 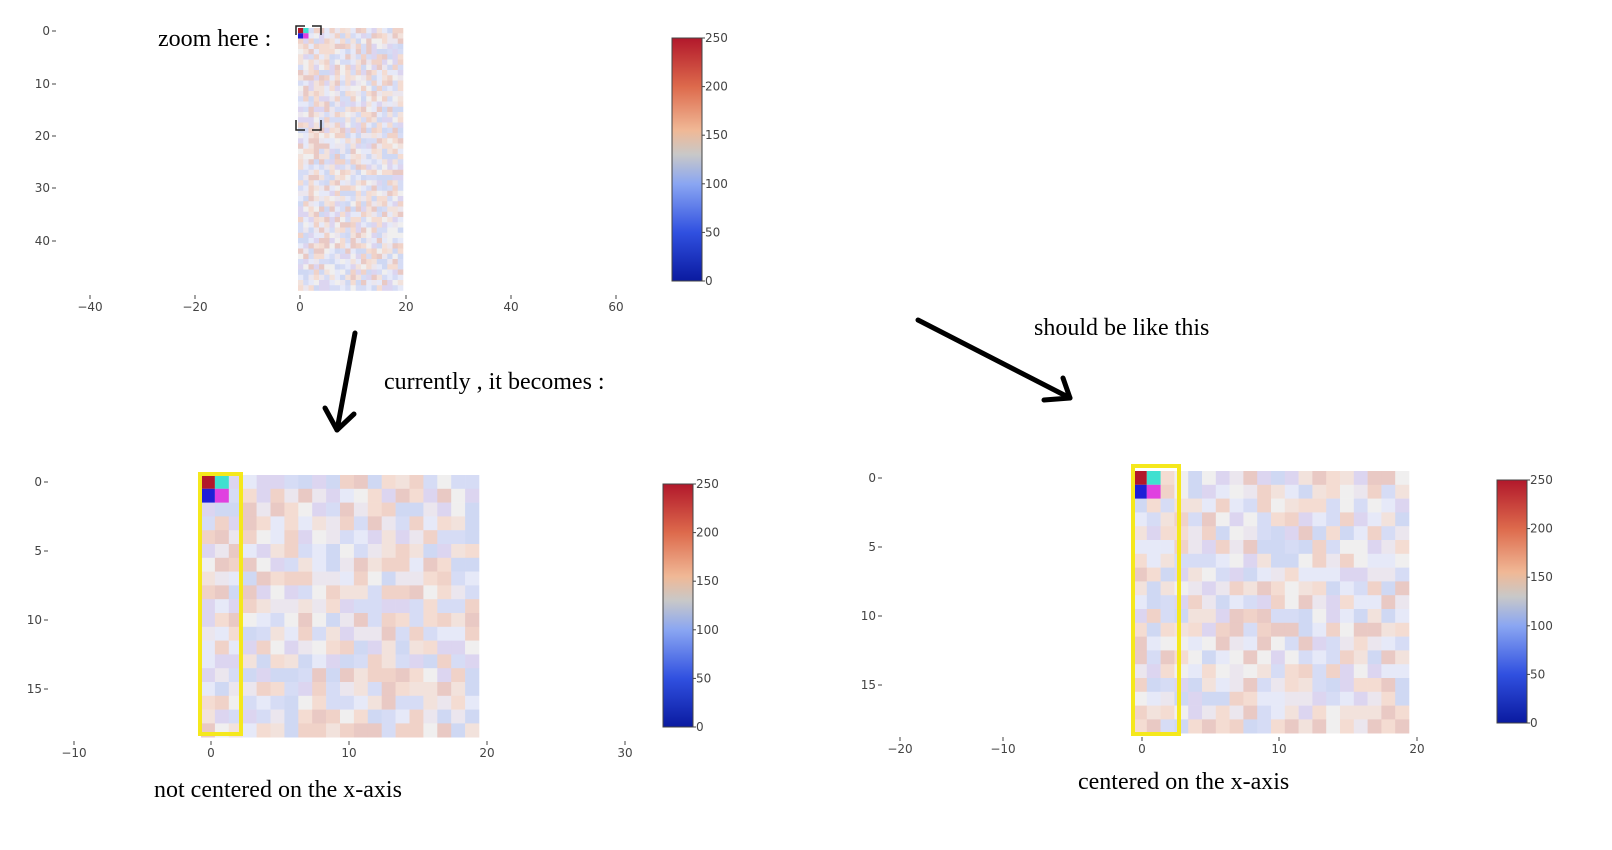 I want to click on y-tick-label: 10, so click(x=42, y=84).